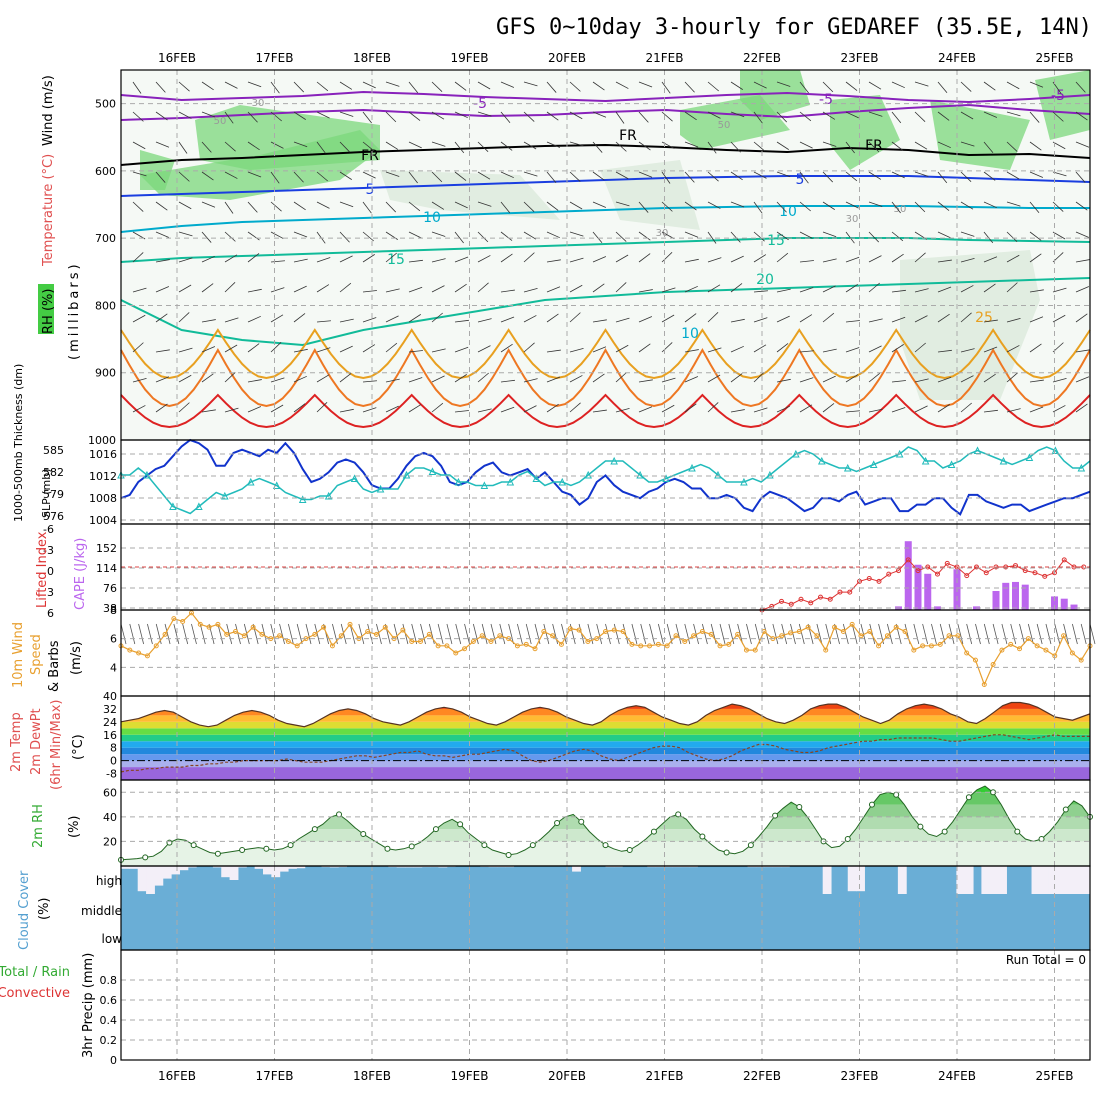 This screenshot has width=1100, height=1100. I want to click on date-label-bottom: 25FEB, so click(1055, 1076).